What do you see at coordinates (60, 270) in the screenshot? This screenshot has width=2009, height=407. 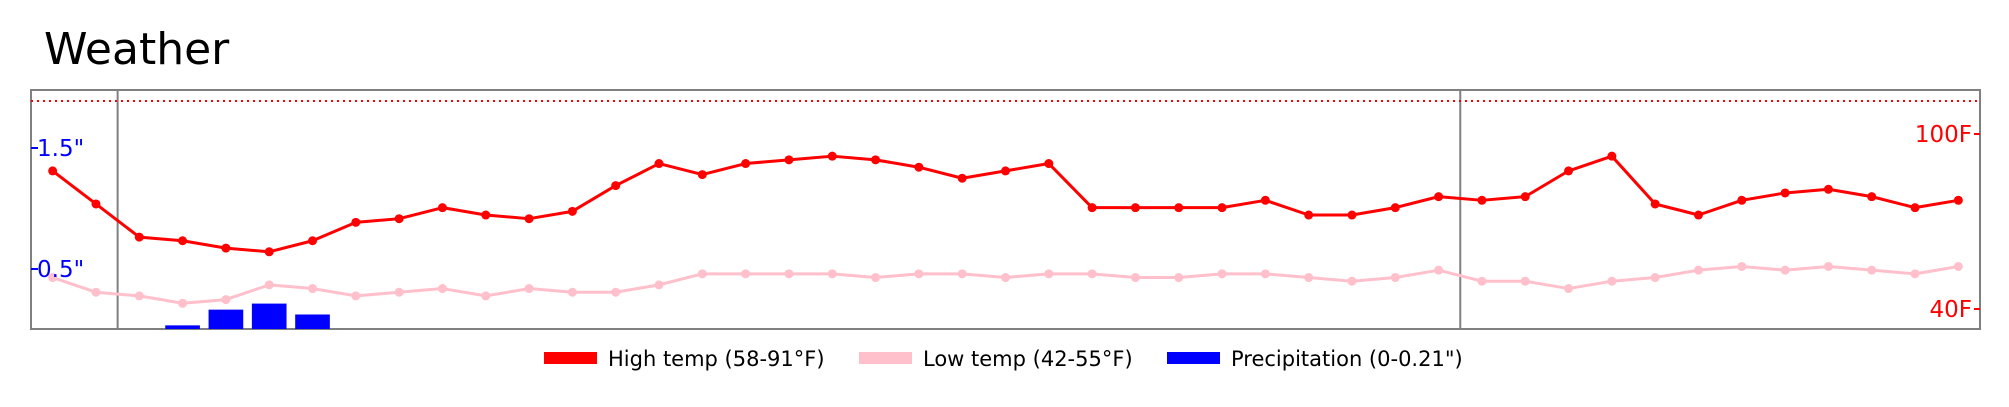 I see `left-tick-label-lower: 0.5"` at bounding box center [60, 270].